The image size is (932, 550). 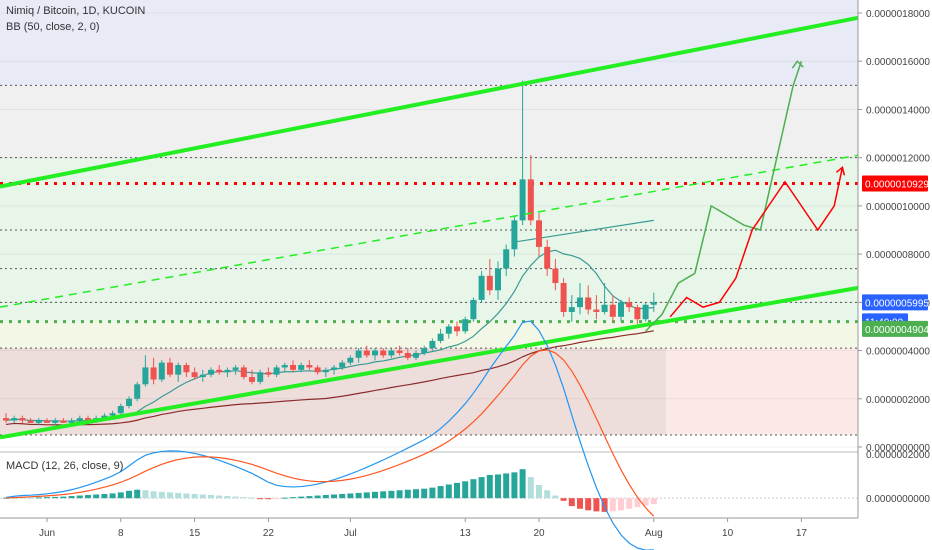 What do you see at coordinates (797, 64) in the screenshot?
I see `projection-arrow-green` at bounding box center [797, 64].